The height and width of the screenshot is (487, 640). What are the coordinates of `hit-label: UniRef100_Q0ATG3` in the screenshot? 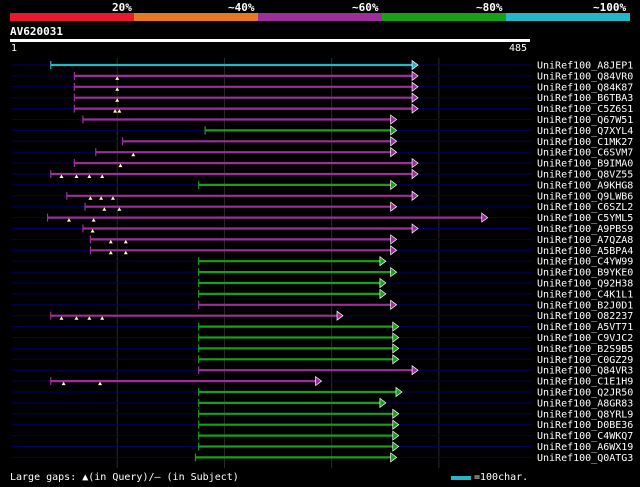 It's located at (585, 458).